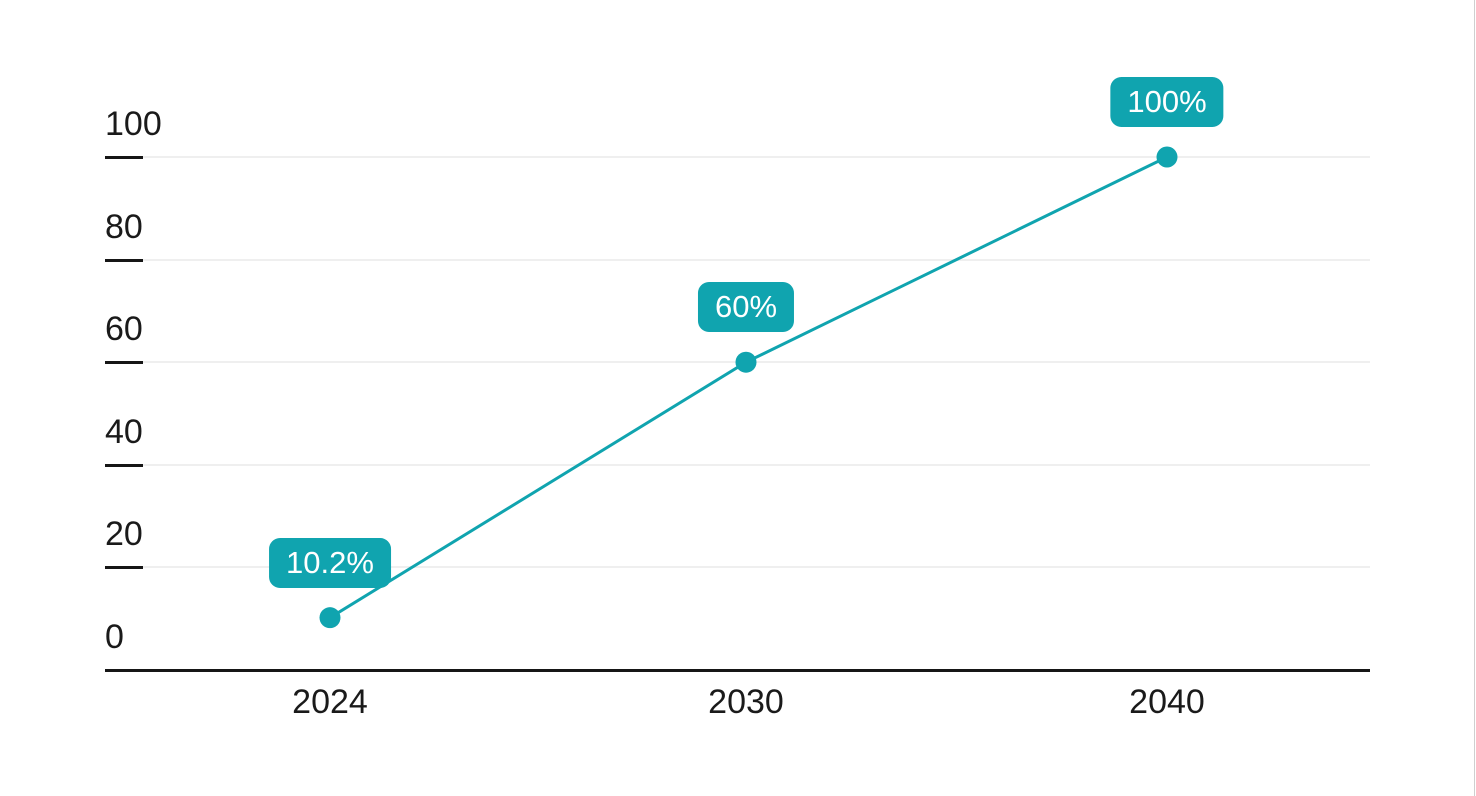 The height and width of the screenshot is (796, 1476). Describe the element at coordinates (330, 702) in the screenshot. I see `x-tick-label-2024: 2024` at that location.